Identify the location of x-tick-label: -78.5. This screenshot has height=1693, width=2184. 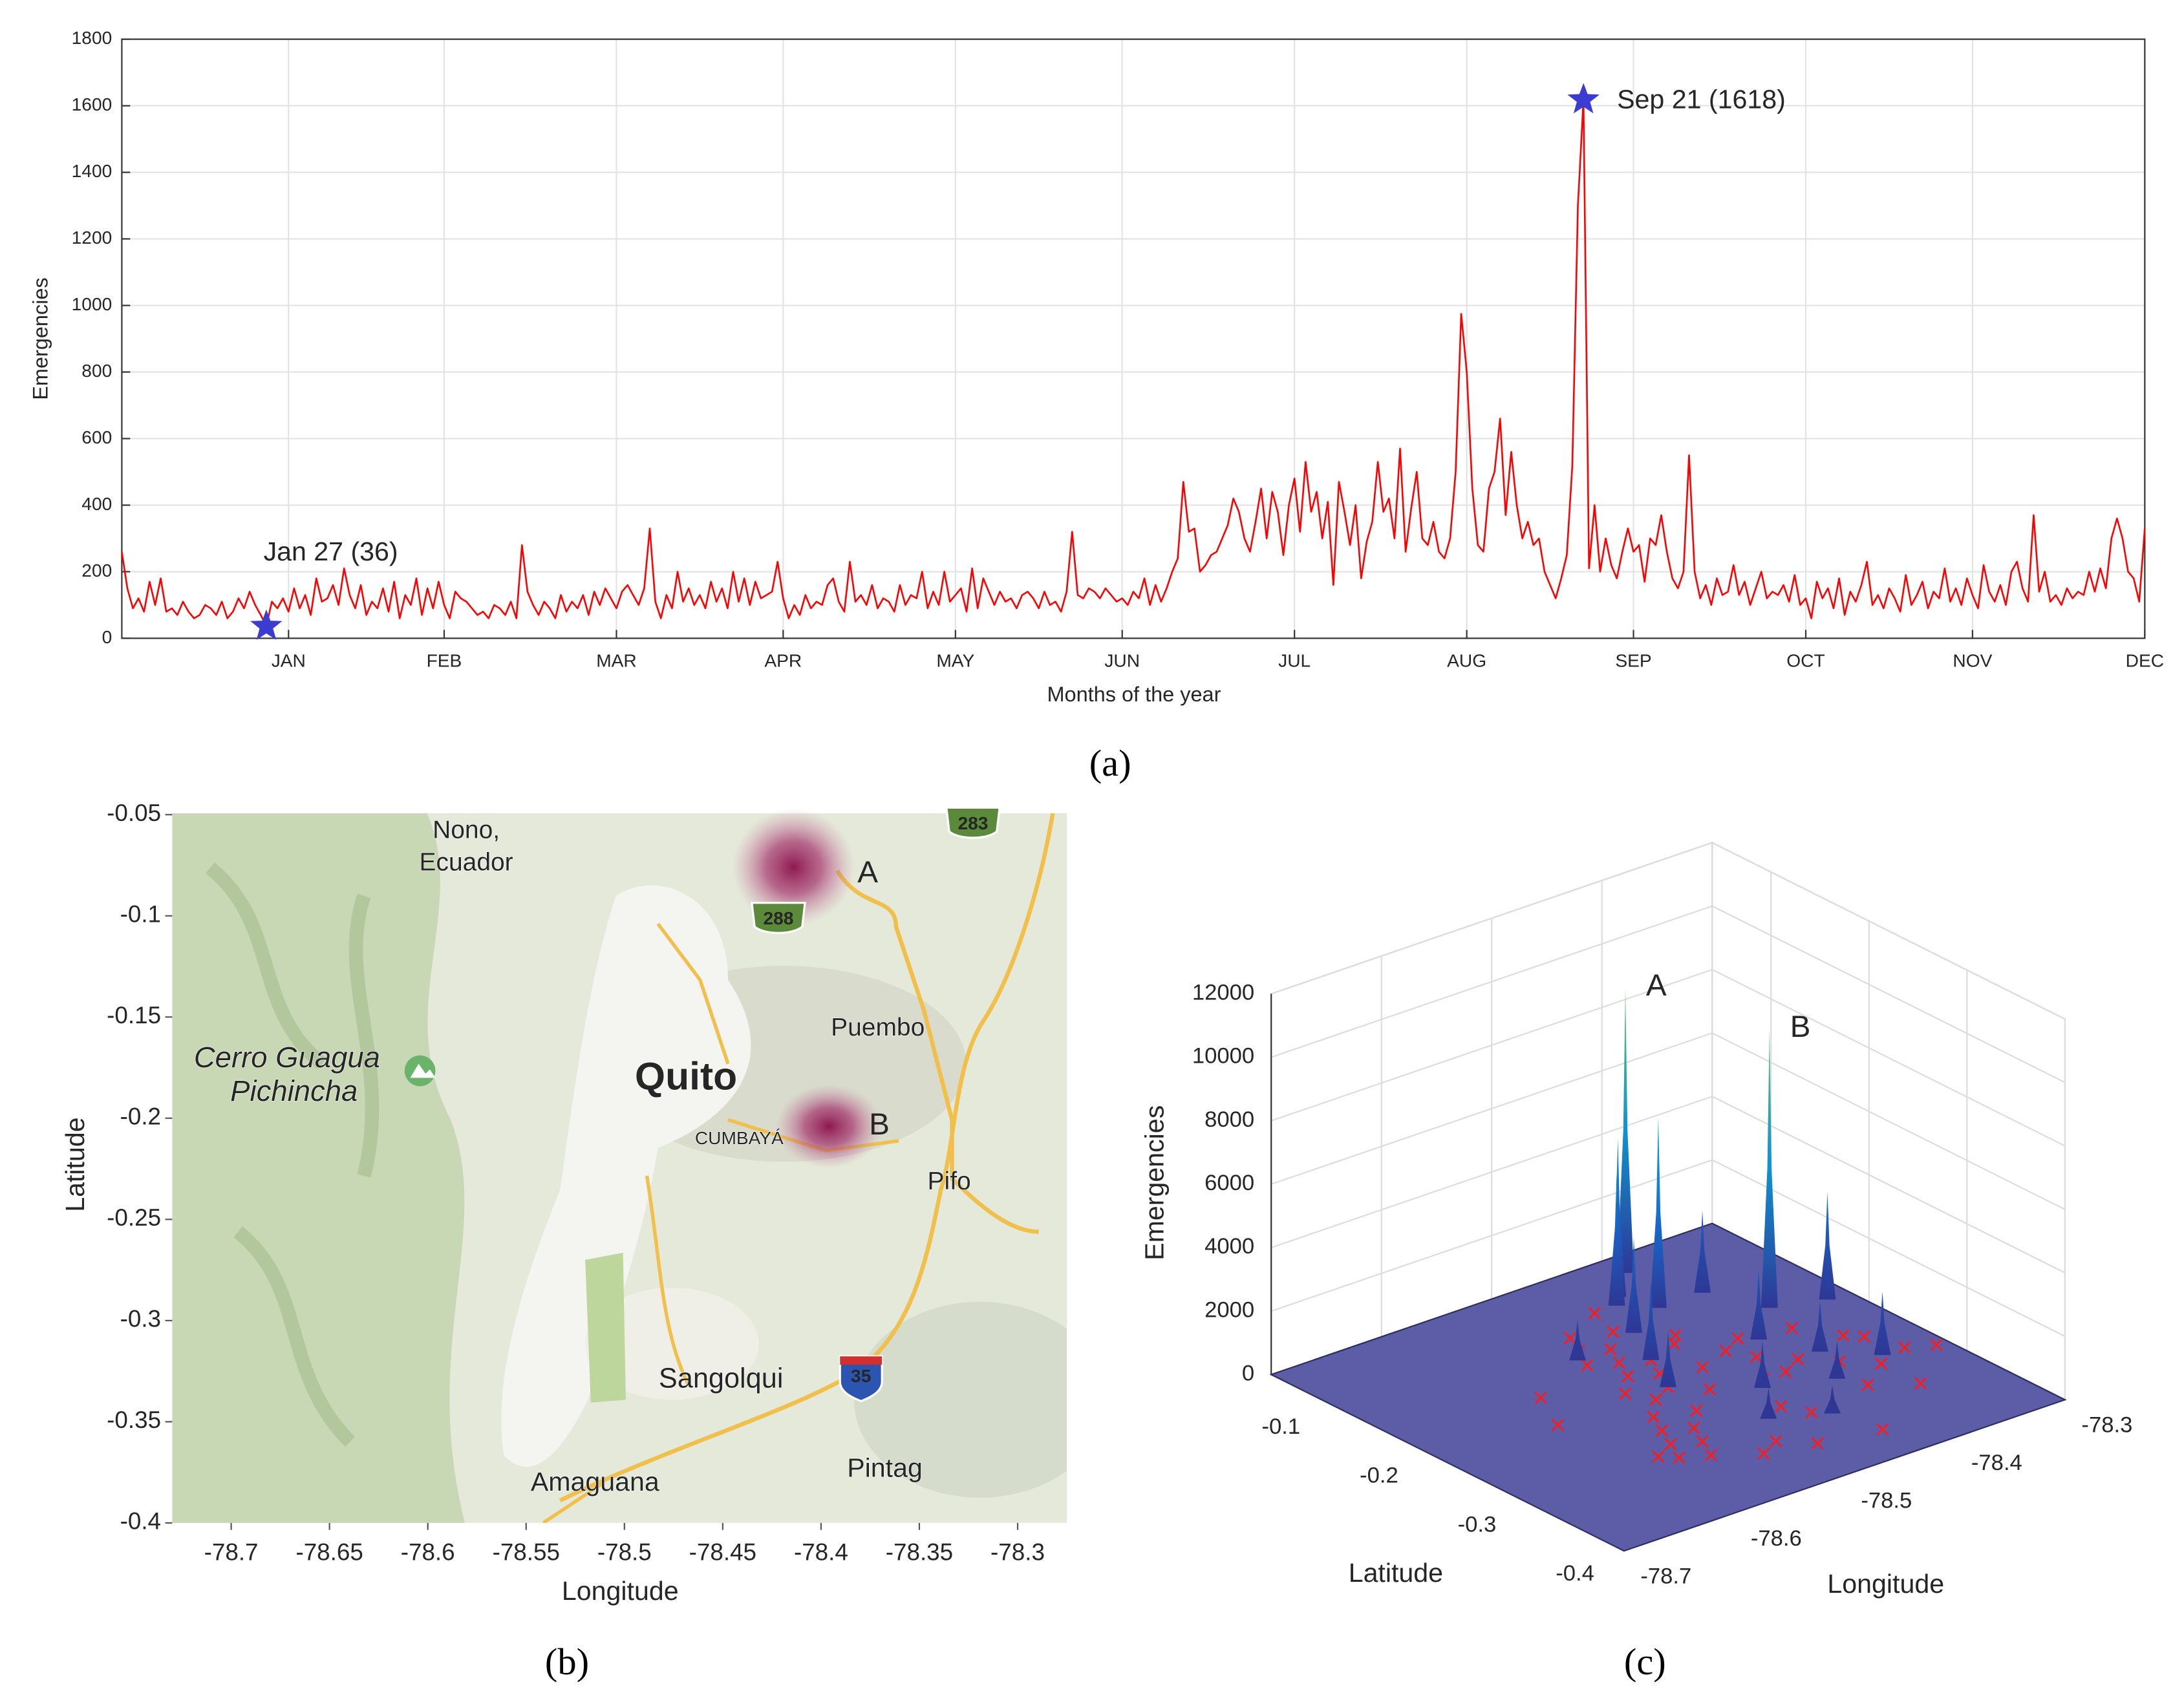
(624, 1552).